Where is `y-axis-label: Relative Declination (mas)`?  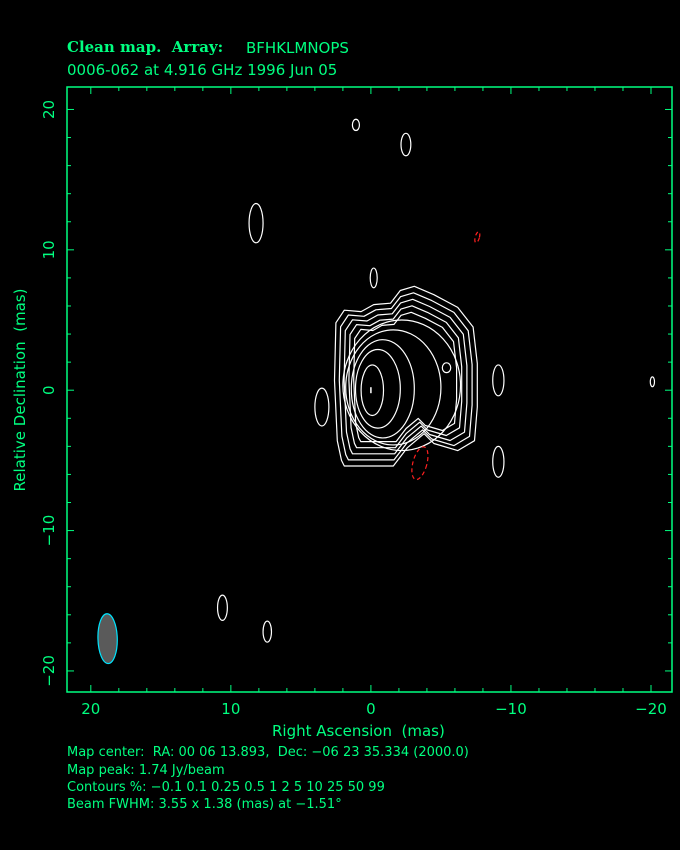 y-axis-label: Relative Declination (mas) is located at coordinates (20, 390).